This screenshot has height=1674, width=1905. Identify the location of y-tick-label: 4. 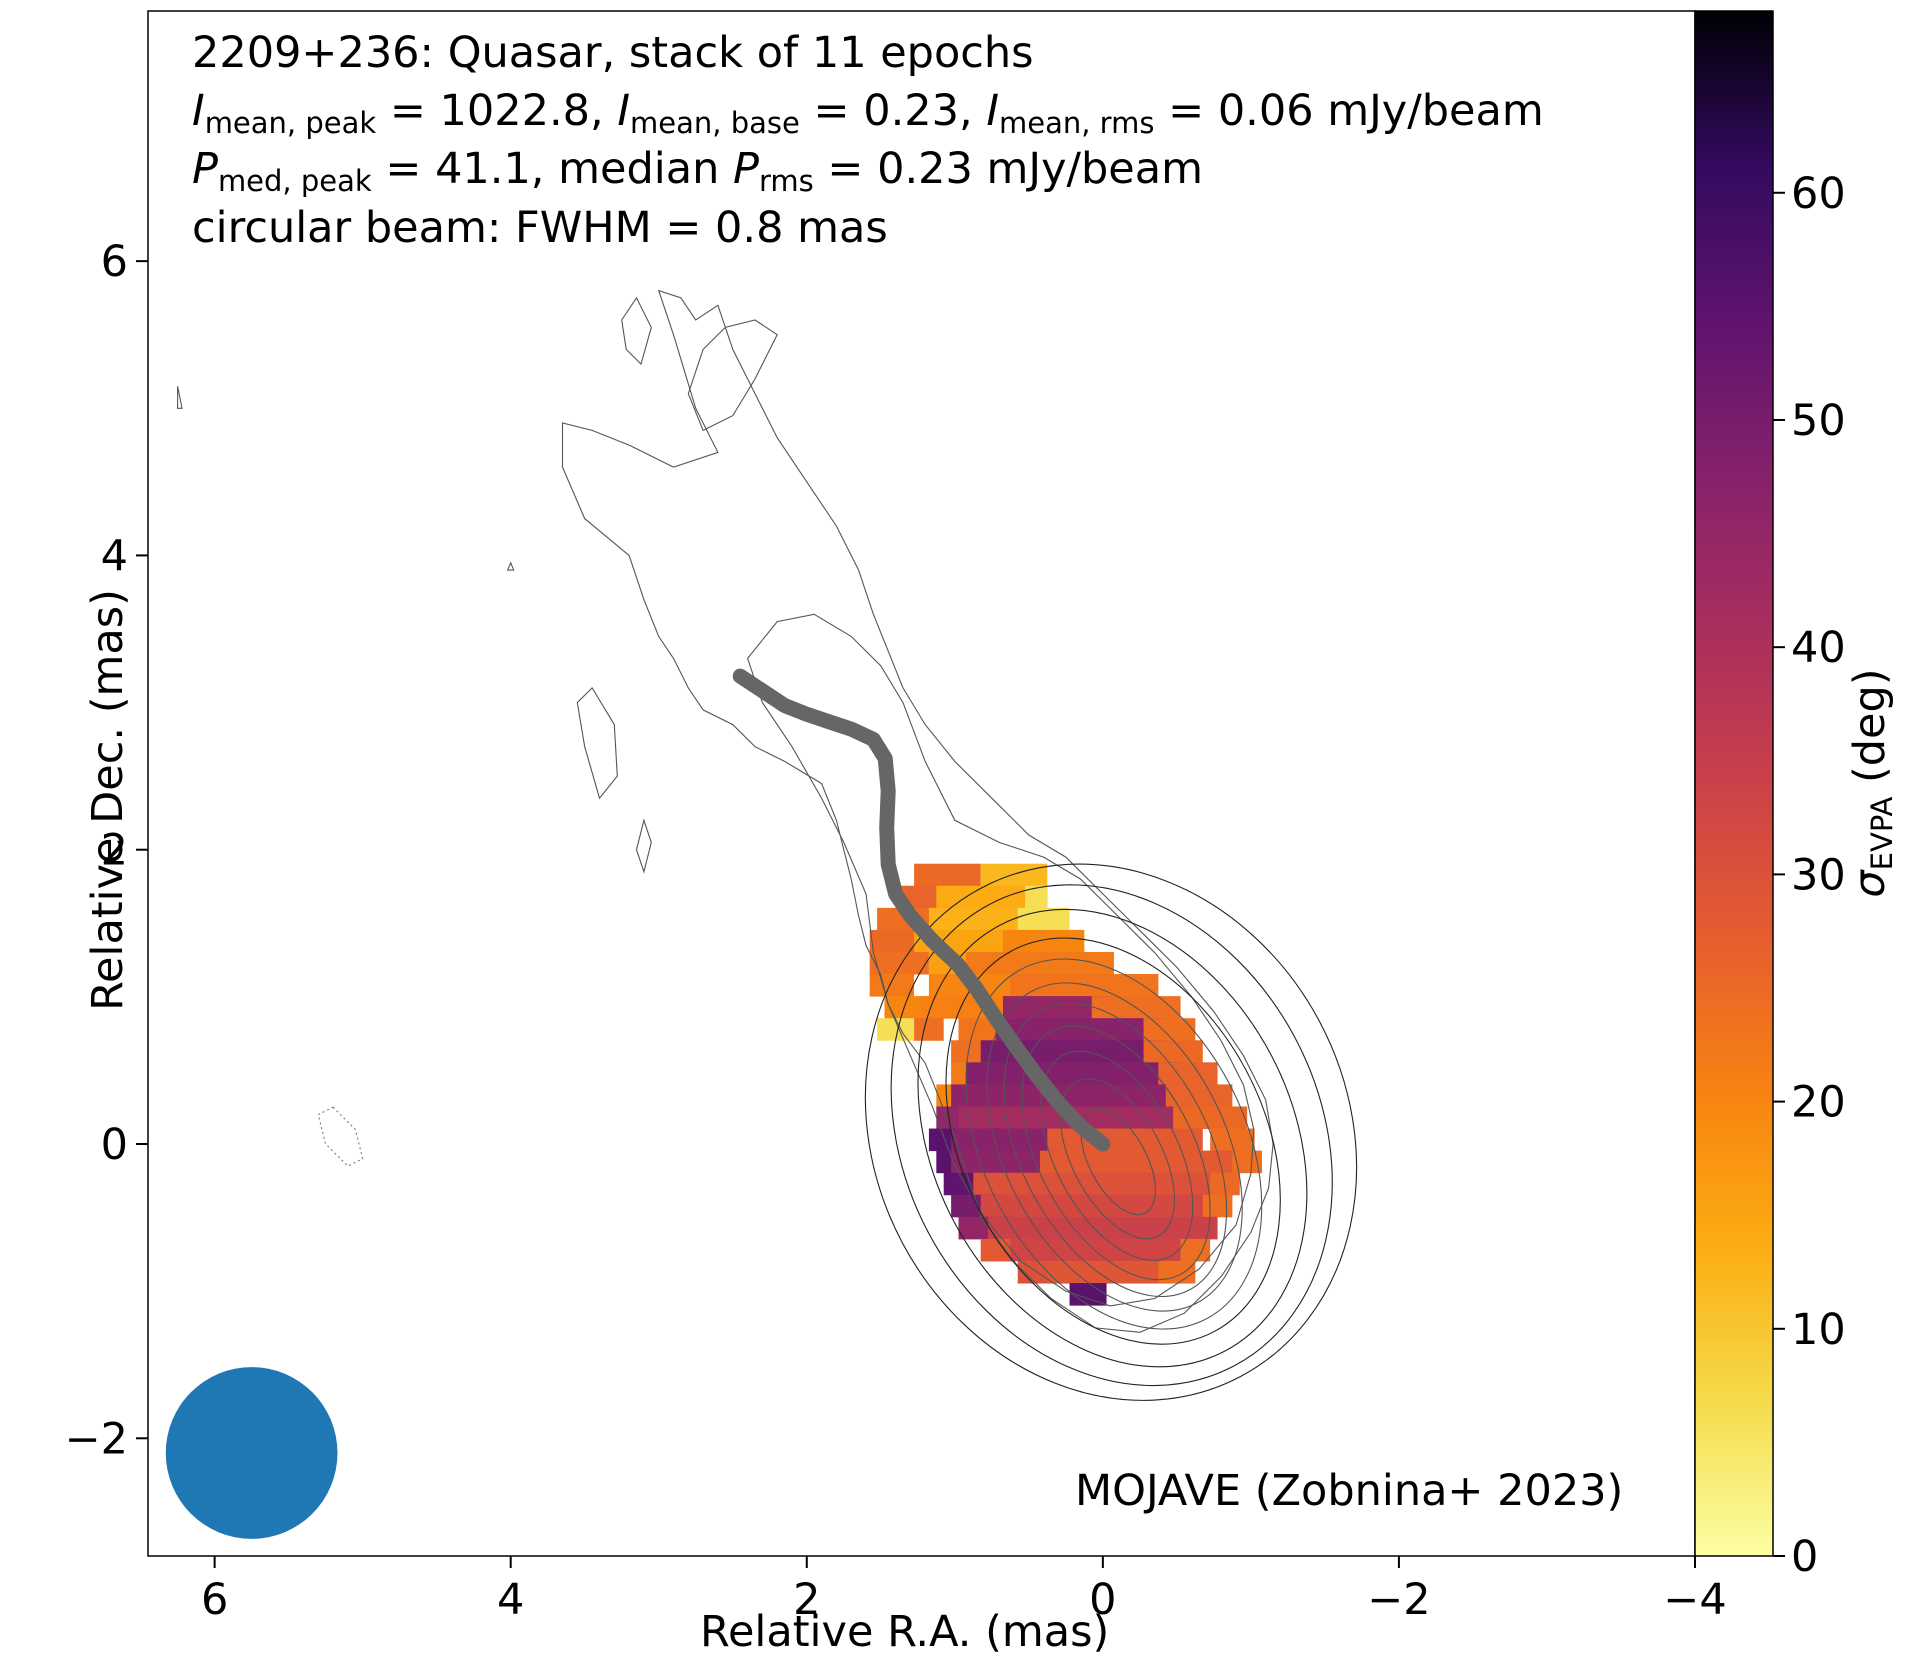
(114, 556).